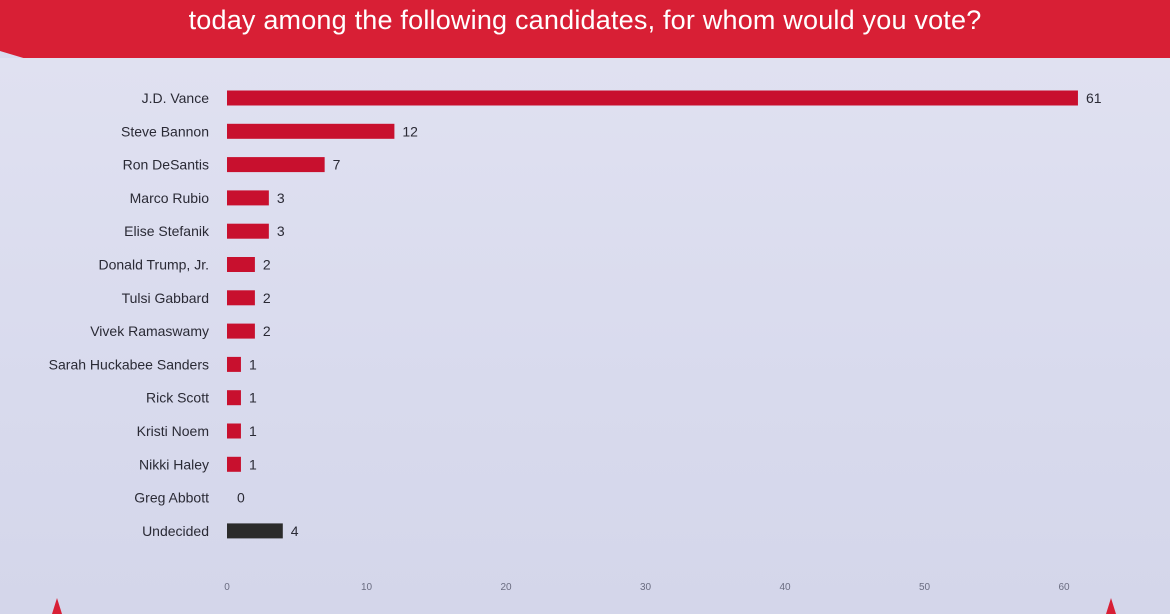 Image resolution: width=1170 pixels, height=614 pixels. What do you see at coordinates (295, 531) in the screenshot?
I see `value-label: 4` at bounding box center [295, 531].